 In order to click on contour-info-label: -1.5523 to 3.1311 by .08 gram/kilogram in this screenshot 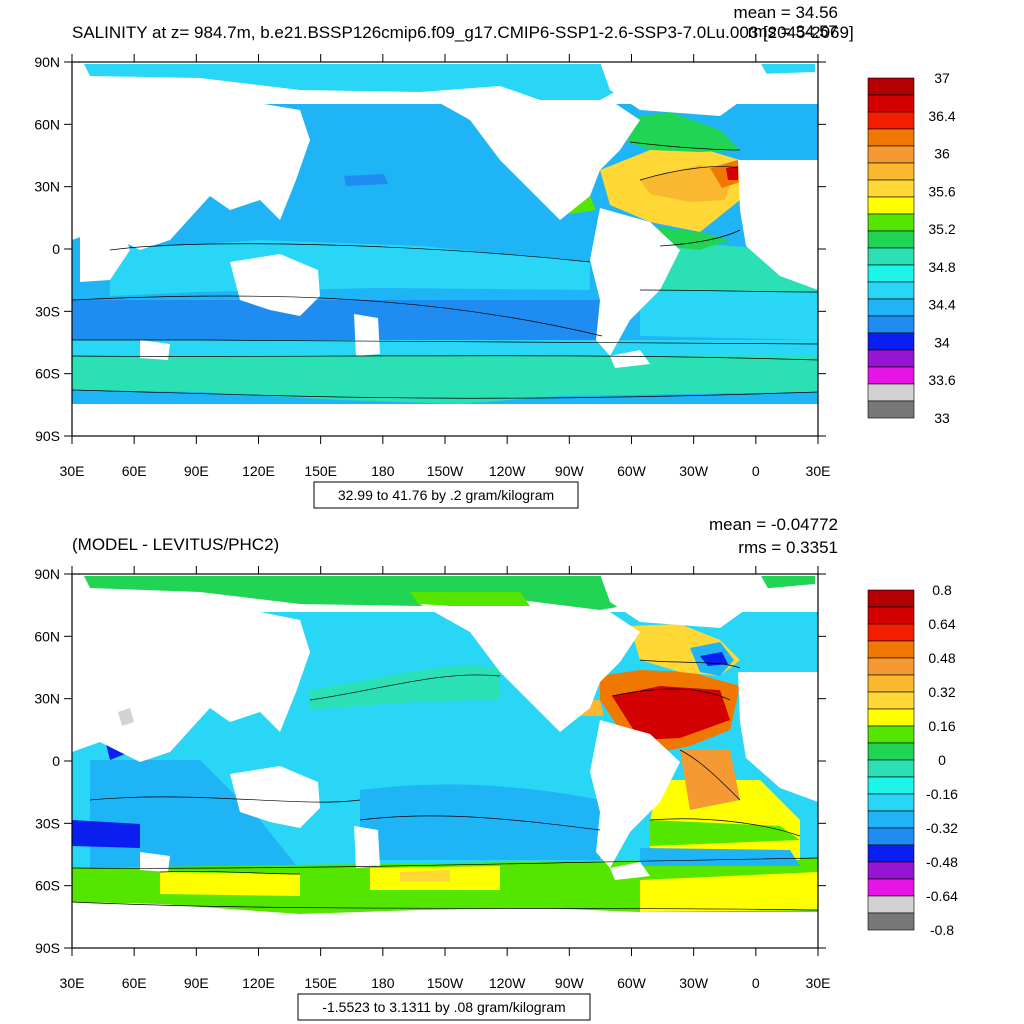, I will do `click(443, 1007)`.